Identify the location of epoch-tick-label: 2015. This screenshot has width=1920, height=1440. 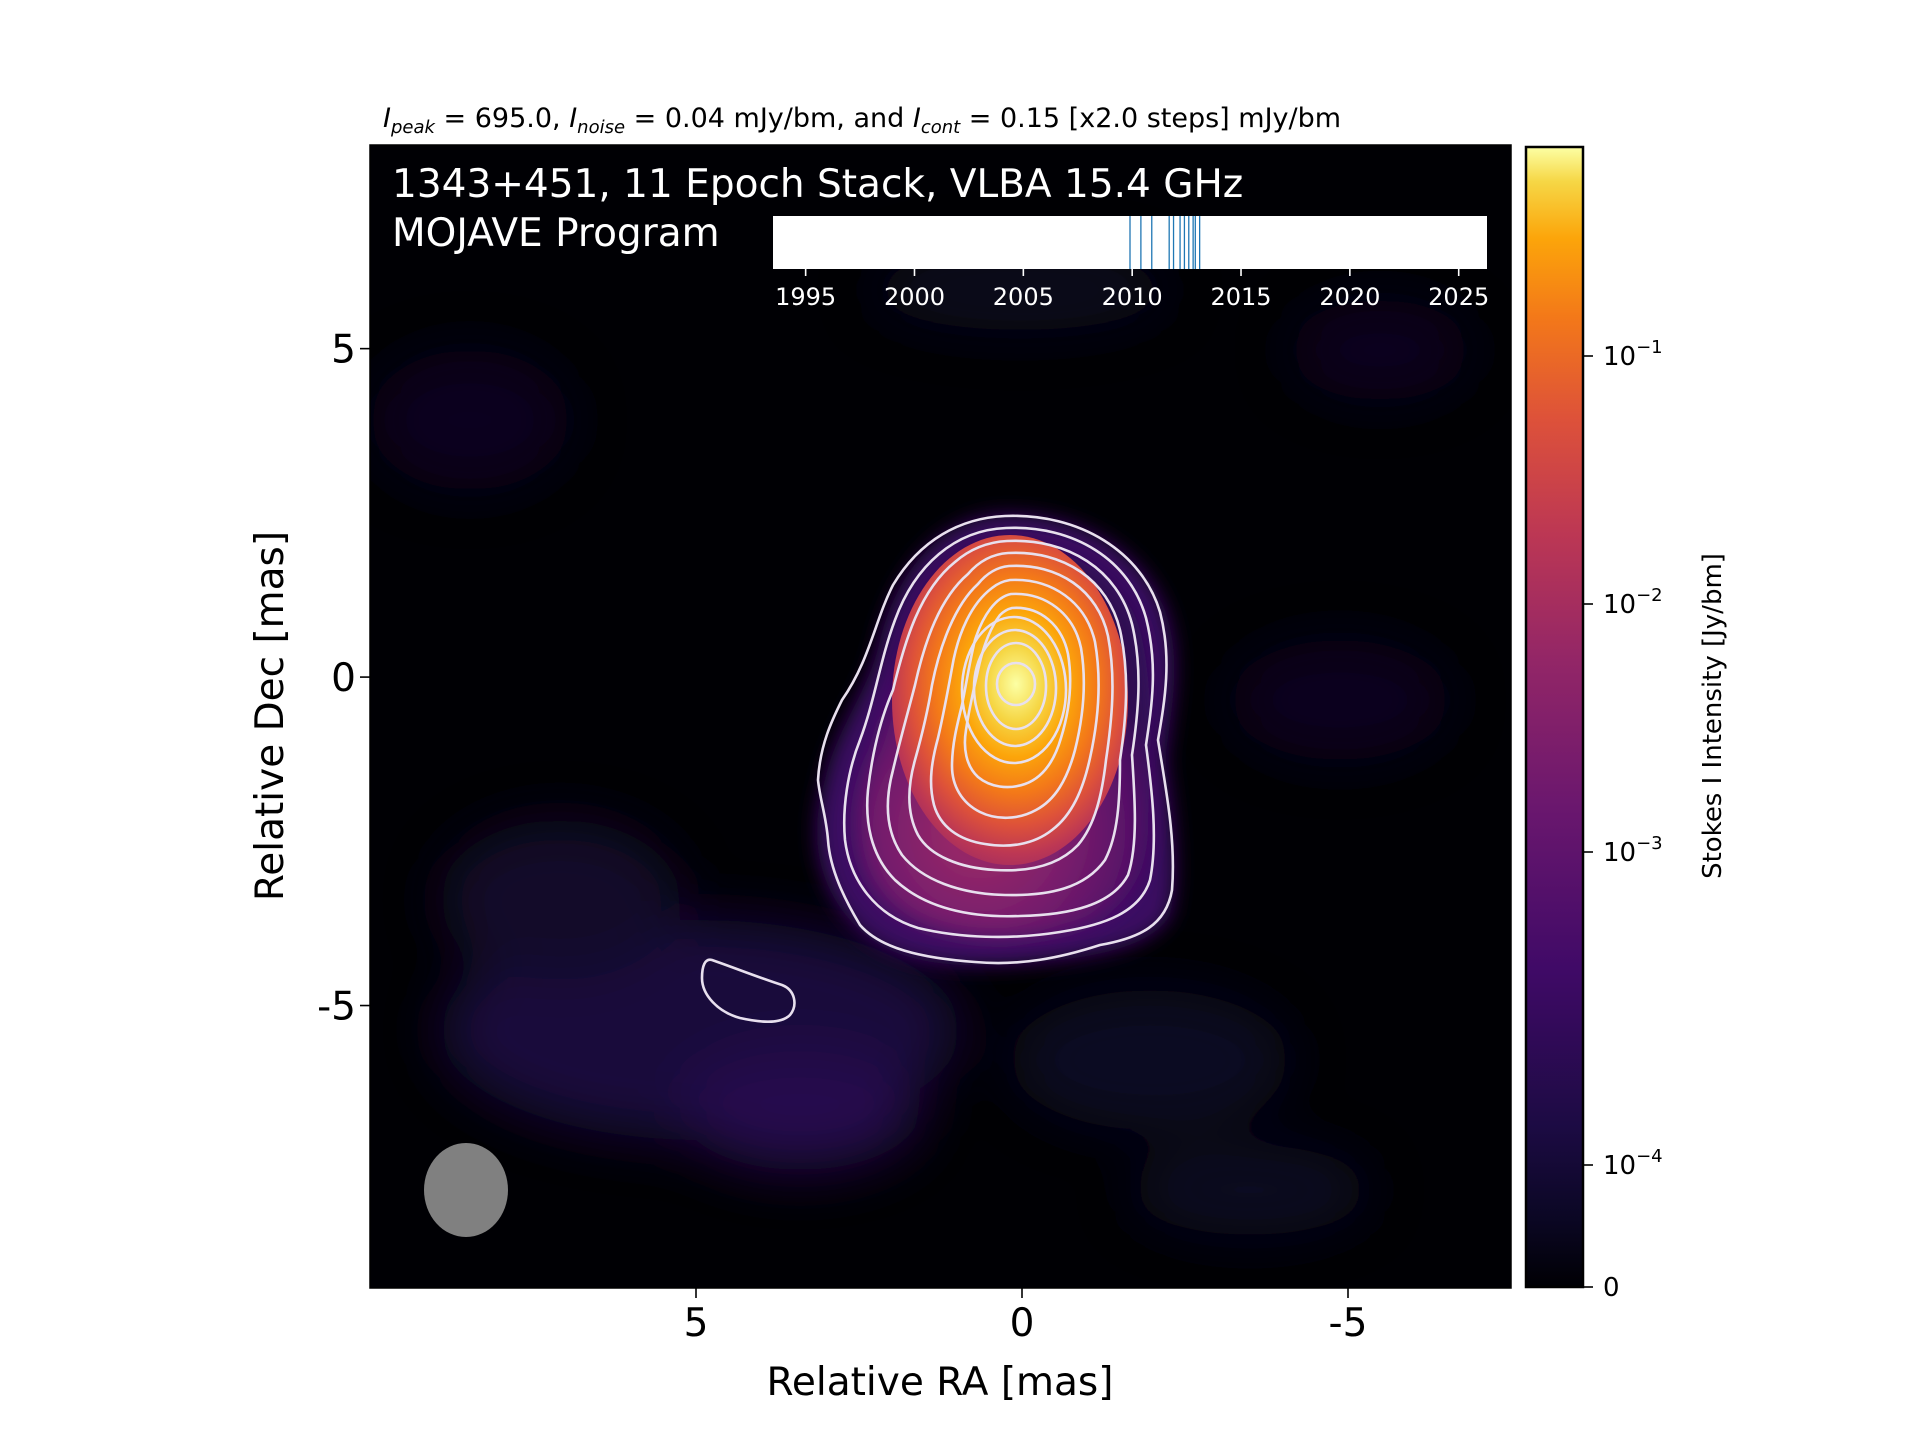
(1240, 297).